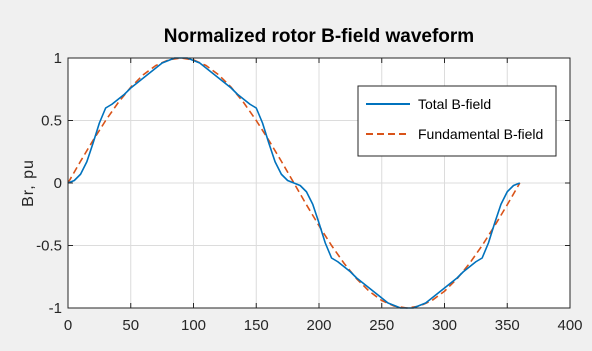 This screenshot has width=592, height=351. I want to click on x-tick-label: 350, so click(507, 325).